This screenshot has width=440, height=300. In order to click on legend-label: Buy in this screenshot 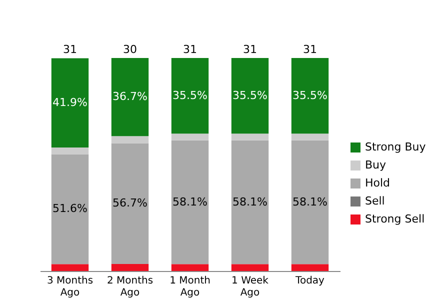, I will do `click(376, 165)`.